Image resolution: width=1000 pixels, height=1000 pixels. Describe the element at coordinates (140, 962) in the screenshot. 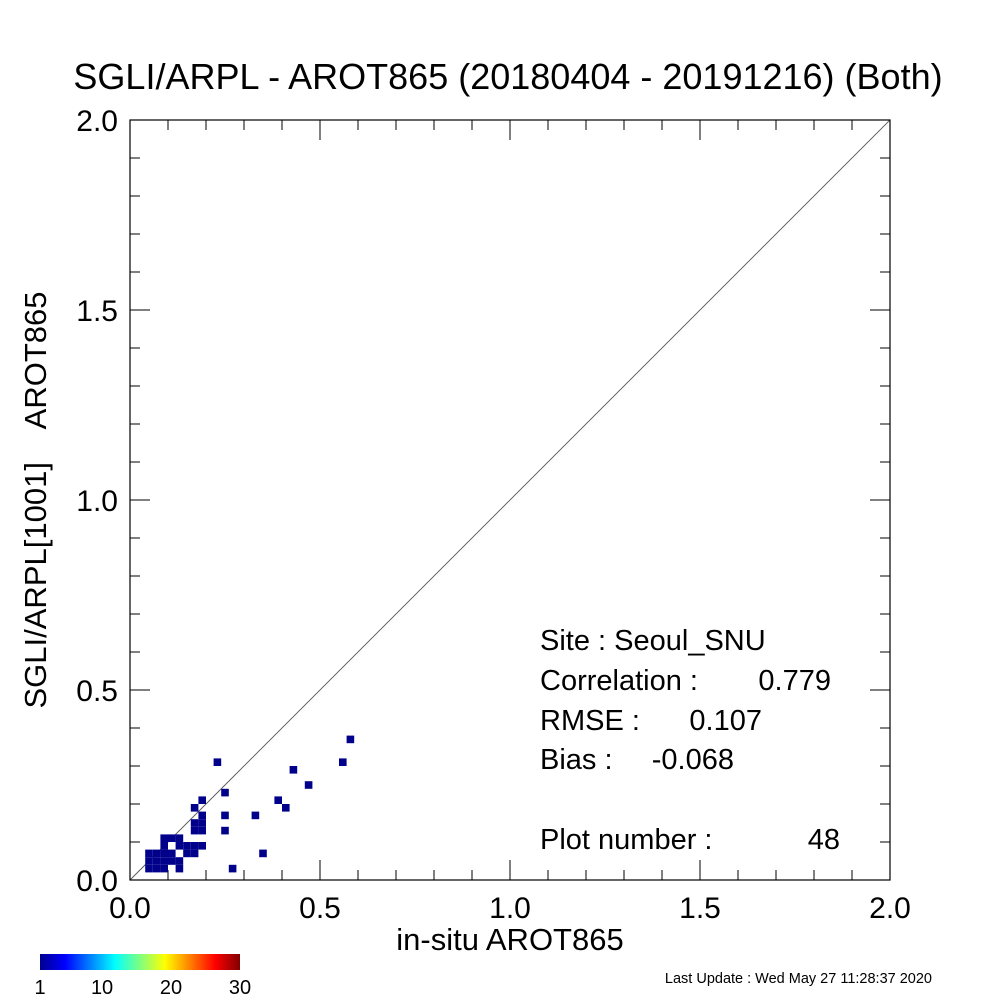

I see `colorbar` at that location.